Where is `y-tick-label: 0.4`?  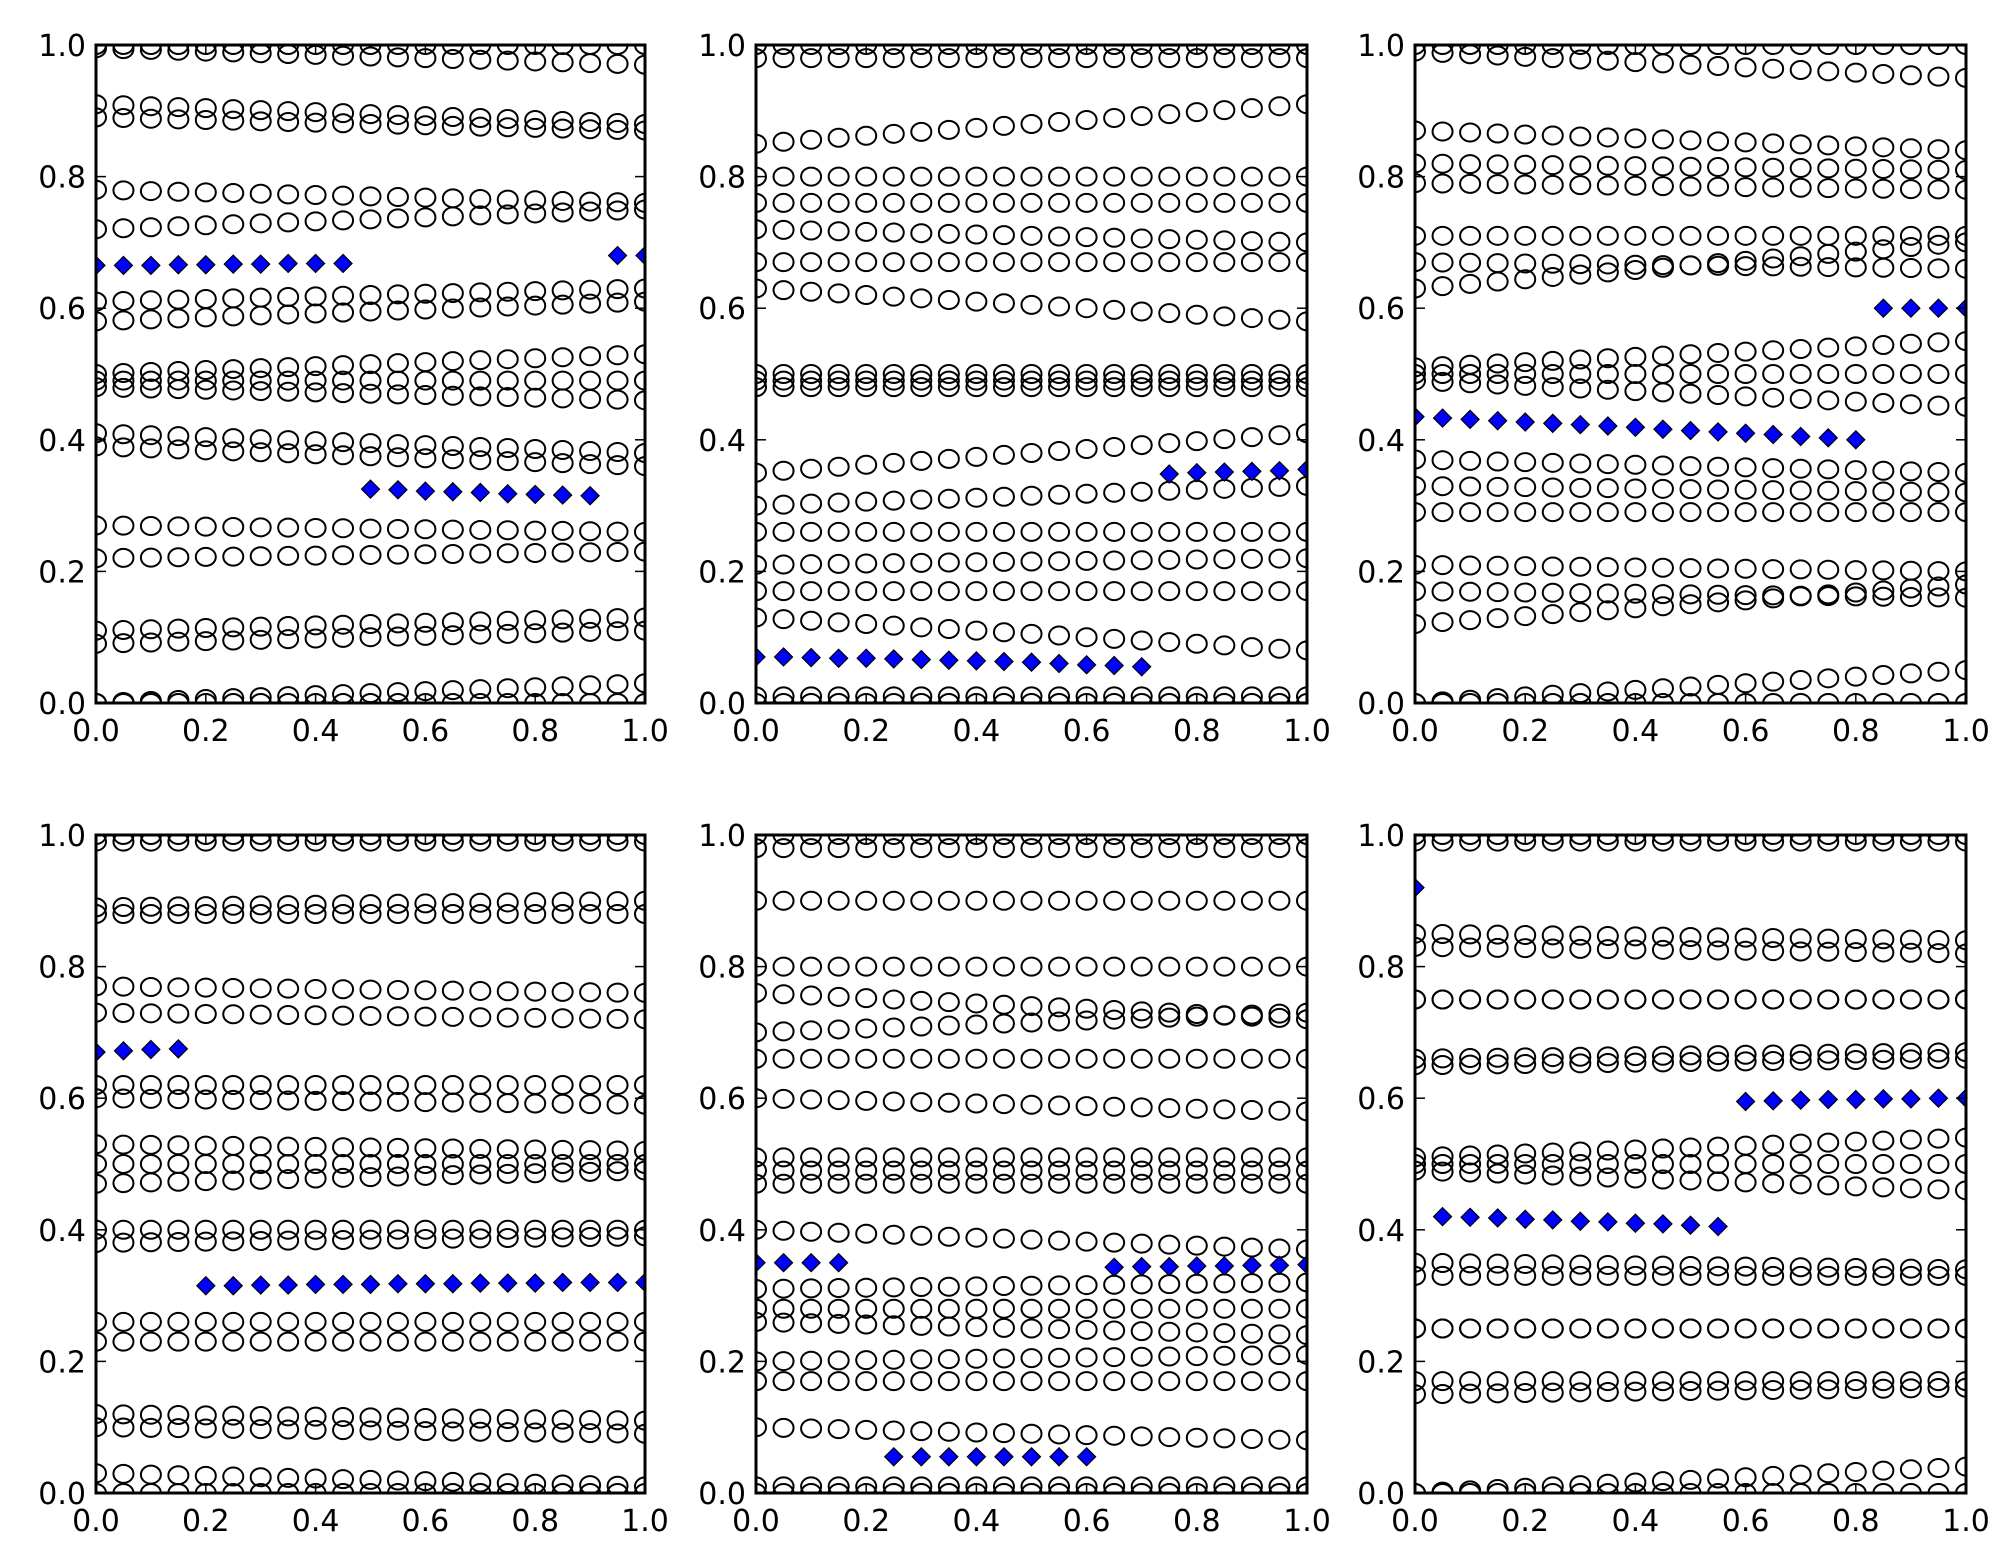
y-tick-label: 0.4 is located at coordinates (1381, 1231).